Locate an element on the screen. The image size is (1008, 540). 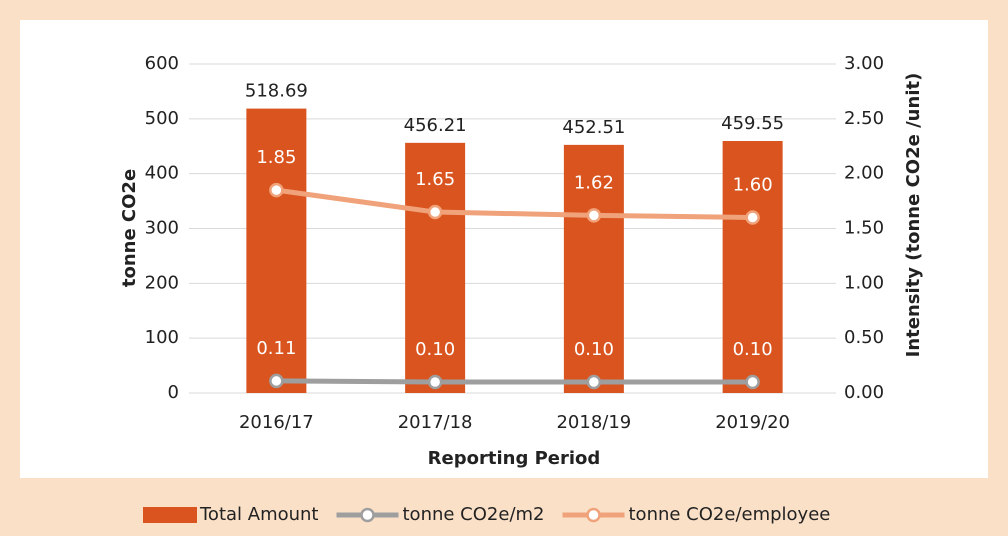
line-value-label: 1.85 is located at coordinates (276, 157).